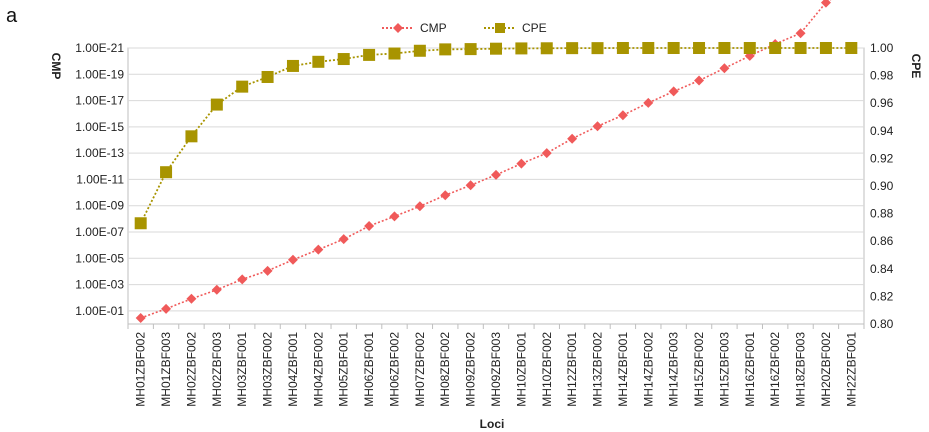 This screenshot has height=432, width=929. Describe the element at coordinates (99, 232) in the screenshot. I see `left-tick-label: 1.00E-07` at that location.